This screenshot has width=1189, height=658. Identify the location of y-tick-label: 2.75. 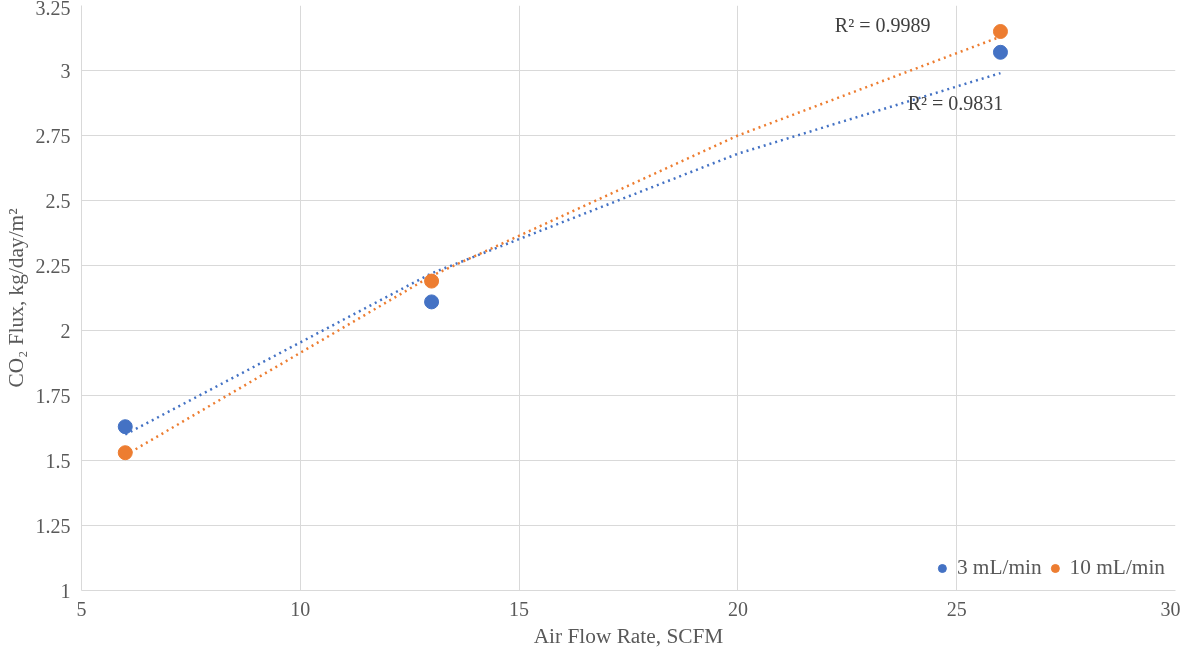
(53, 135).